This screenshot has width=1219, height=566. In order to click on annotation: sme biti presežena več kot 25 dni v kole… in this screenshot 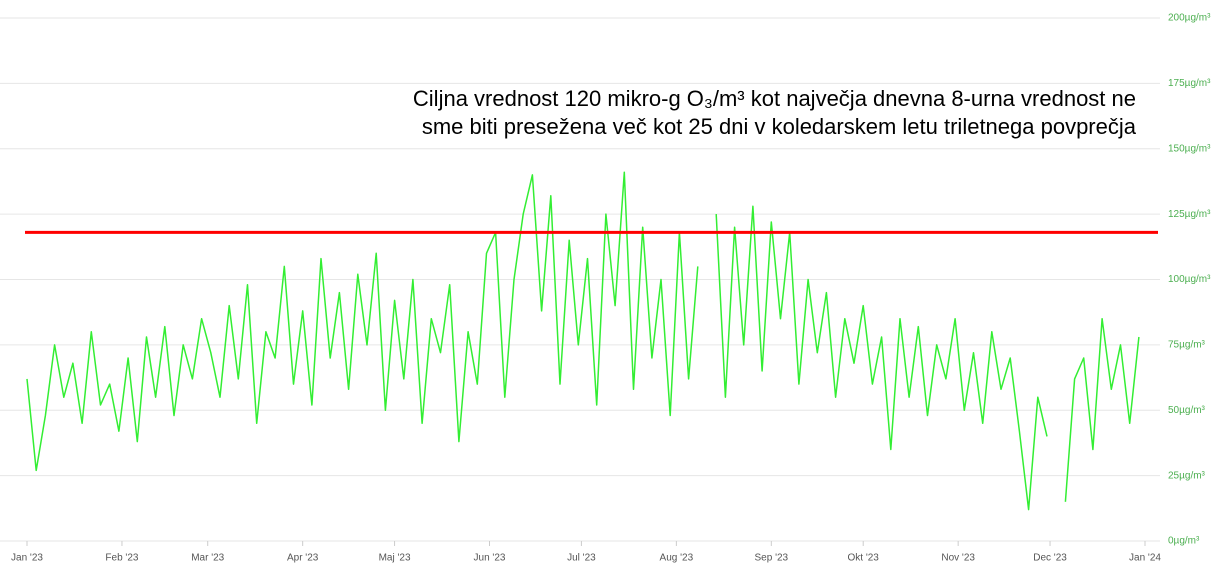, I will do `click(779, 126)`.